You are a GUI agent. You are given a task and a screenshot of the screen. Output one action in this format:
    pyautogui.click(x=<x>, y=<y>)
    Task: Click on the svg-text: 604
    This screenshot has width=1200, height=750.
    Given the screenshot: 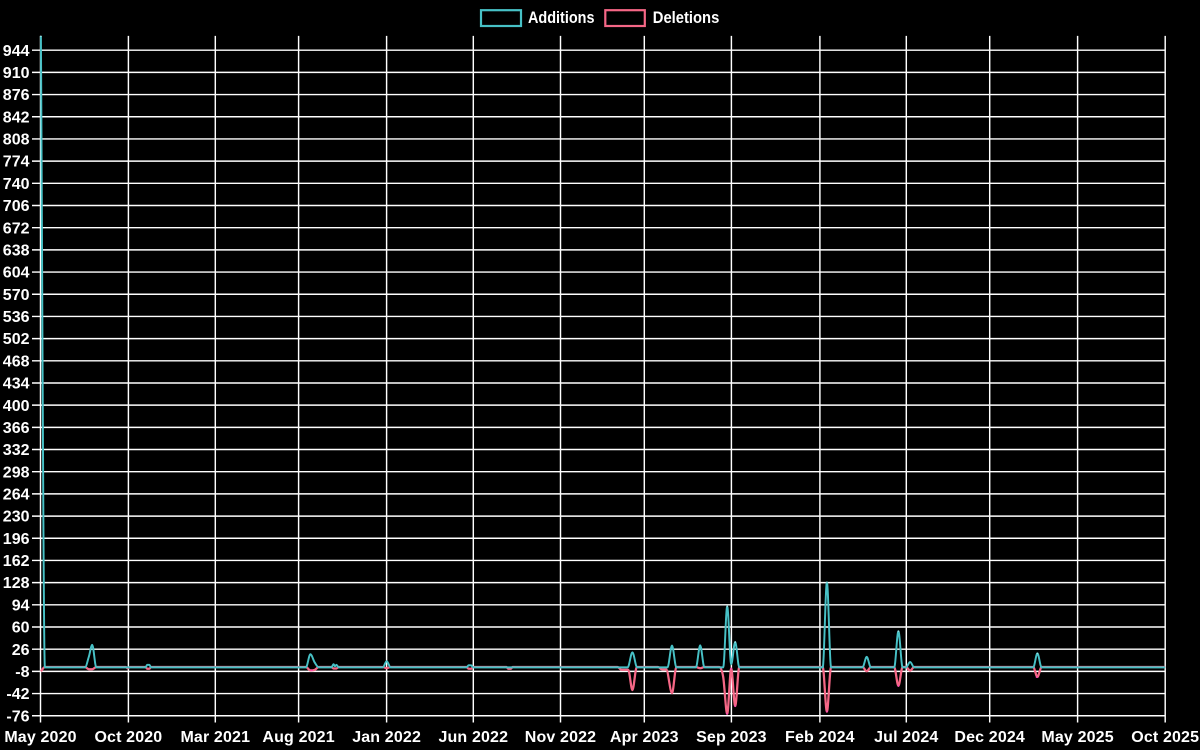 What is the action you would take?
    pyautogui.click(x=16, y=273)
    